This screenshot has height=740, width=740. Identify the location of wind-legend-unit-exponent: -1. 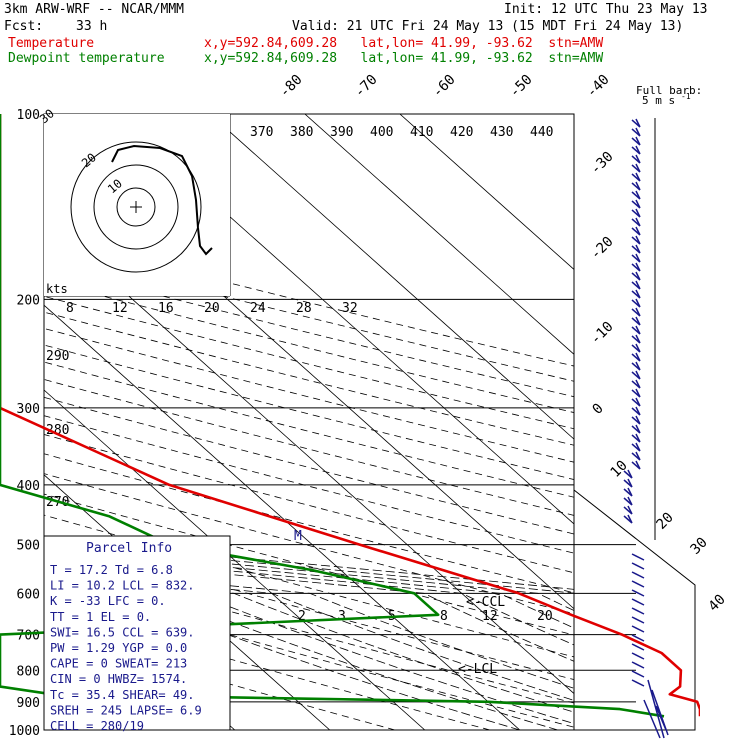
(686, 96).